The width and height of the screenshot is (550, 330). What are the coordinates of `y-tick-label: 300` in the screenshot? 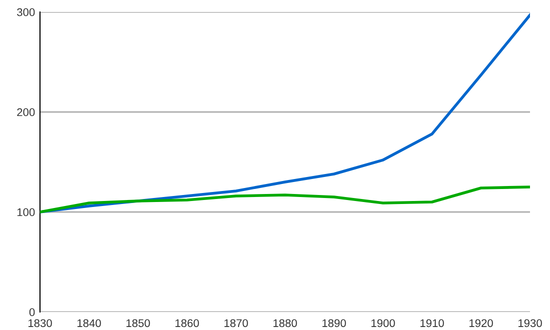 It's located at (26, 12).